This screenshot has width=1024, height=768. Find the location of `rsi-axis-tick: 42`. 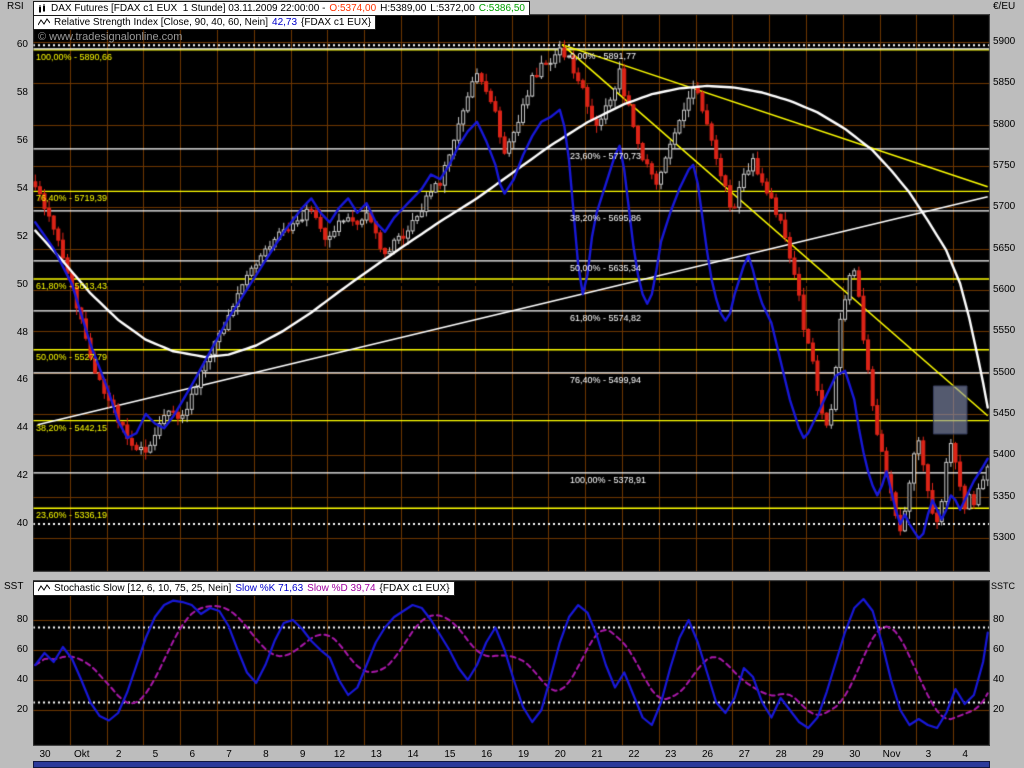

rsi-axis-tick: 42 is located at coordinates (22, 476).